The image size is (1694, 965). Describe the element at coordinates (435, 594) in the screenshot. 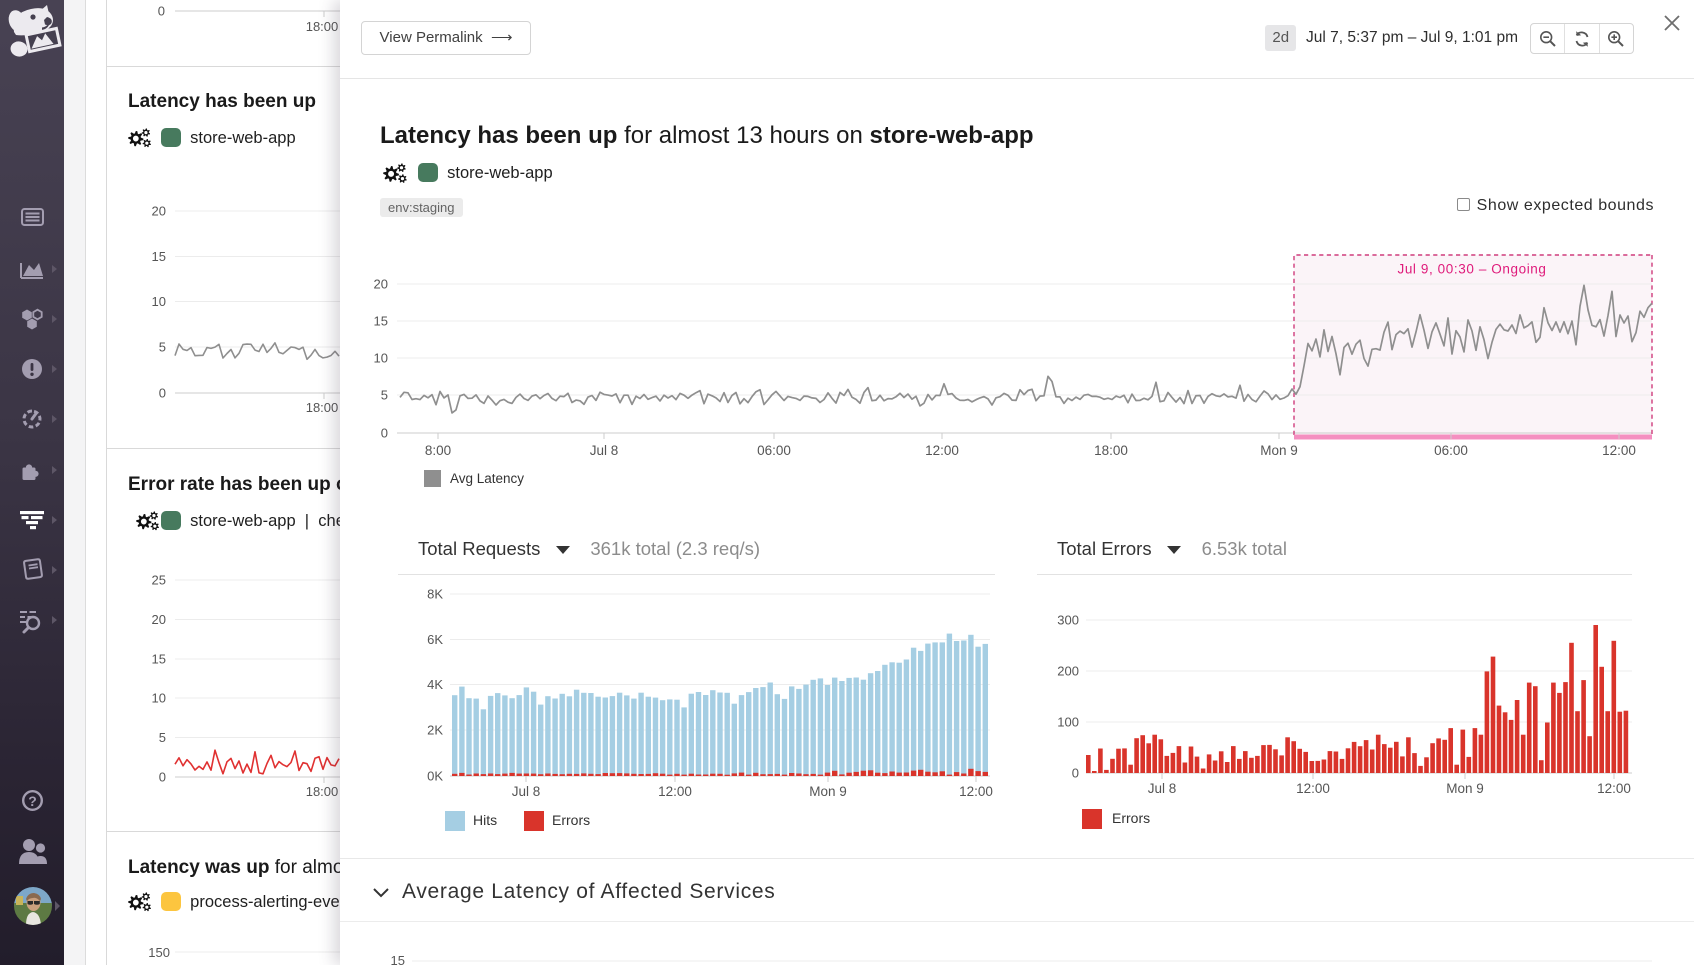

I see `svg-text: 8K` at that location.